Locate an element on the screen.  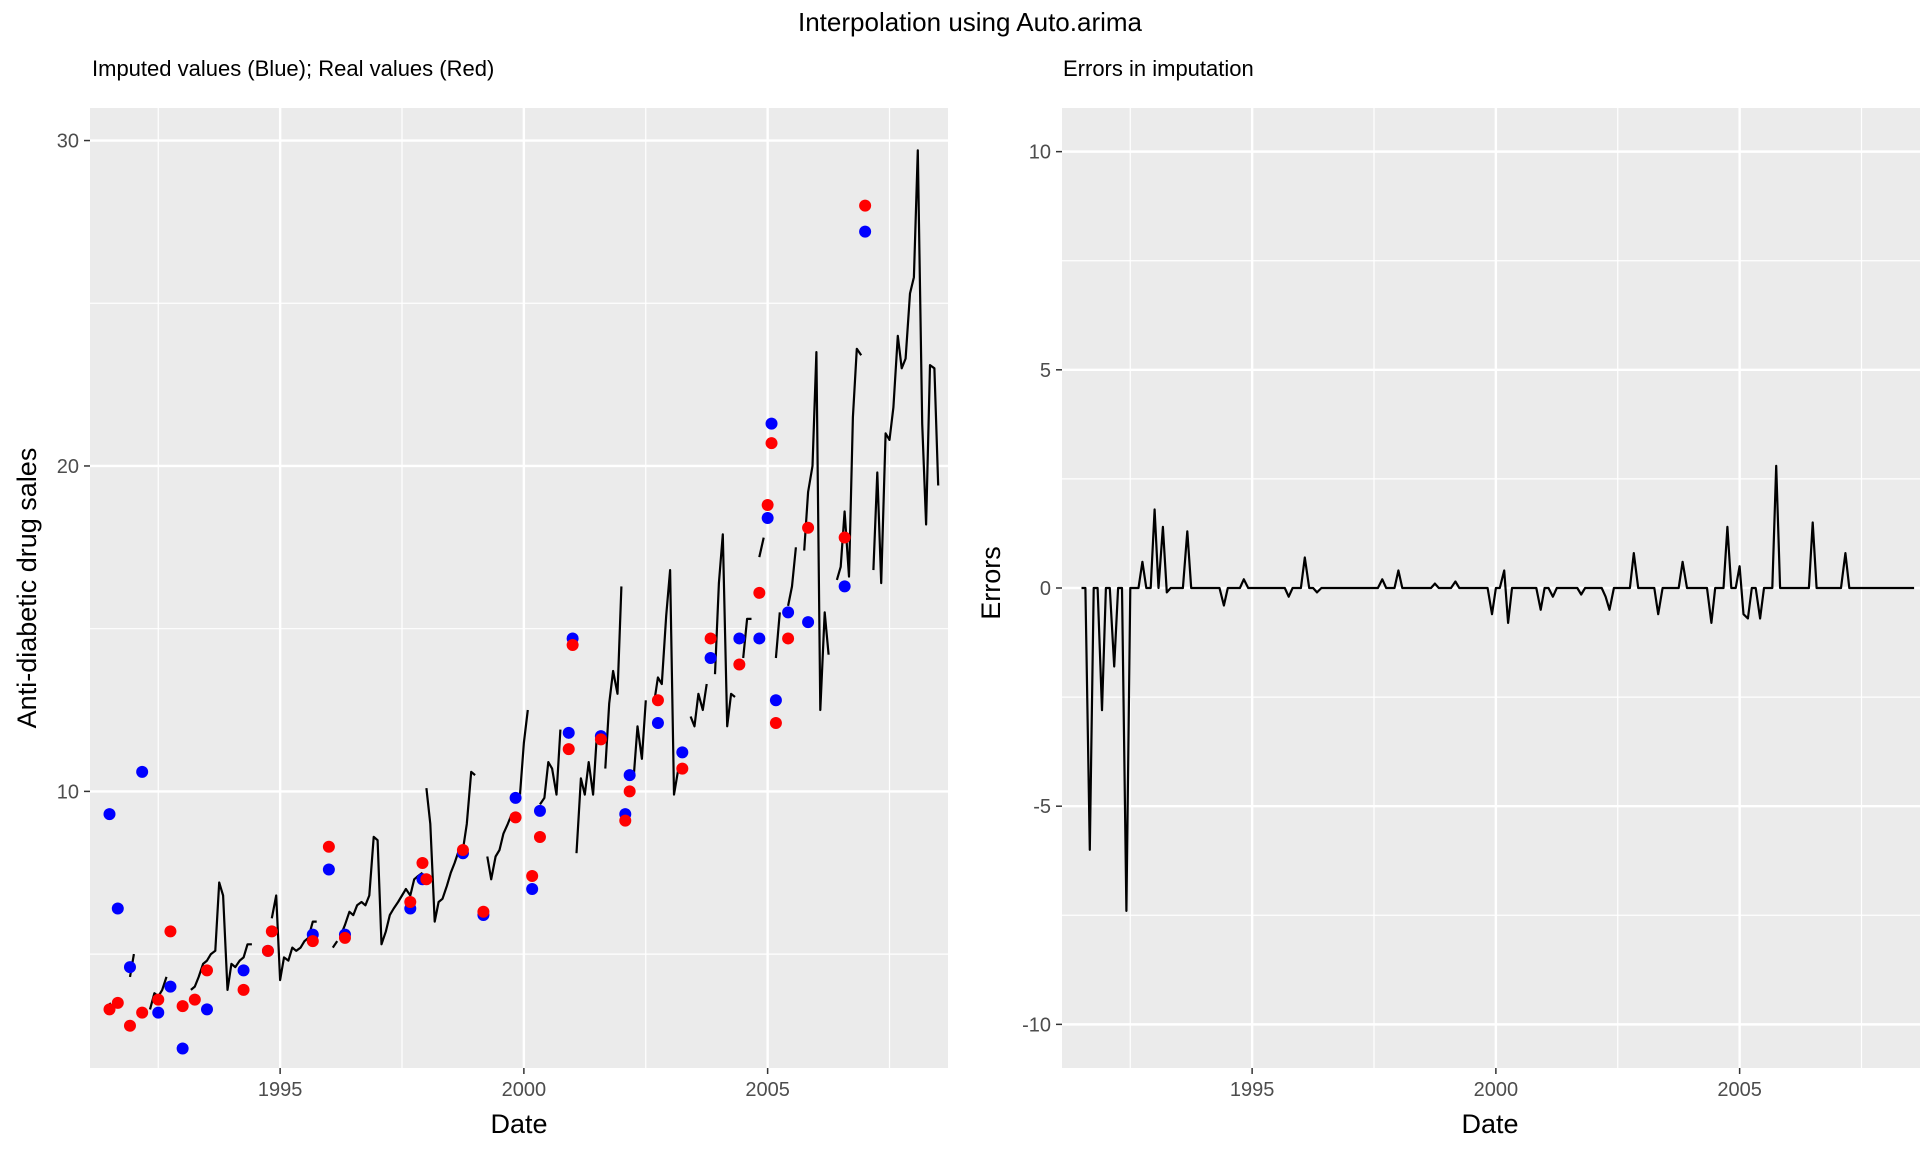
right-y-axis-label: Errors is located at coordinates (991, 583).